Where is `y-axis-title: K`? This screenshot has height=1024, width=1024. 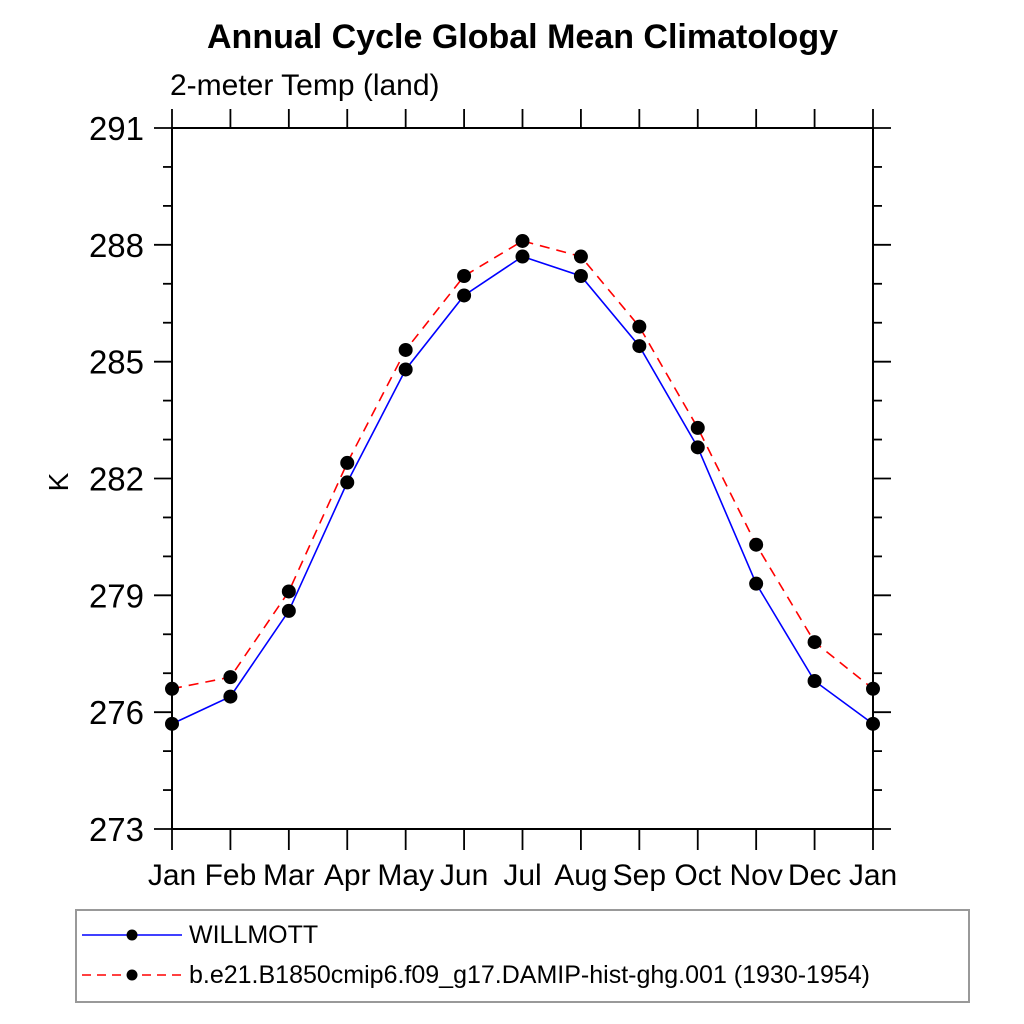 y-axis-title: K is located at coordinates (58, 481).